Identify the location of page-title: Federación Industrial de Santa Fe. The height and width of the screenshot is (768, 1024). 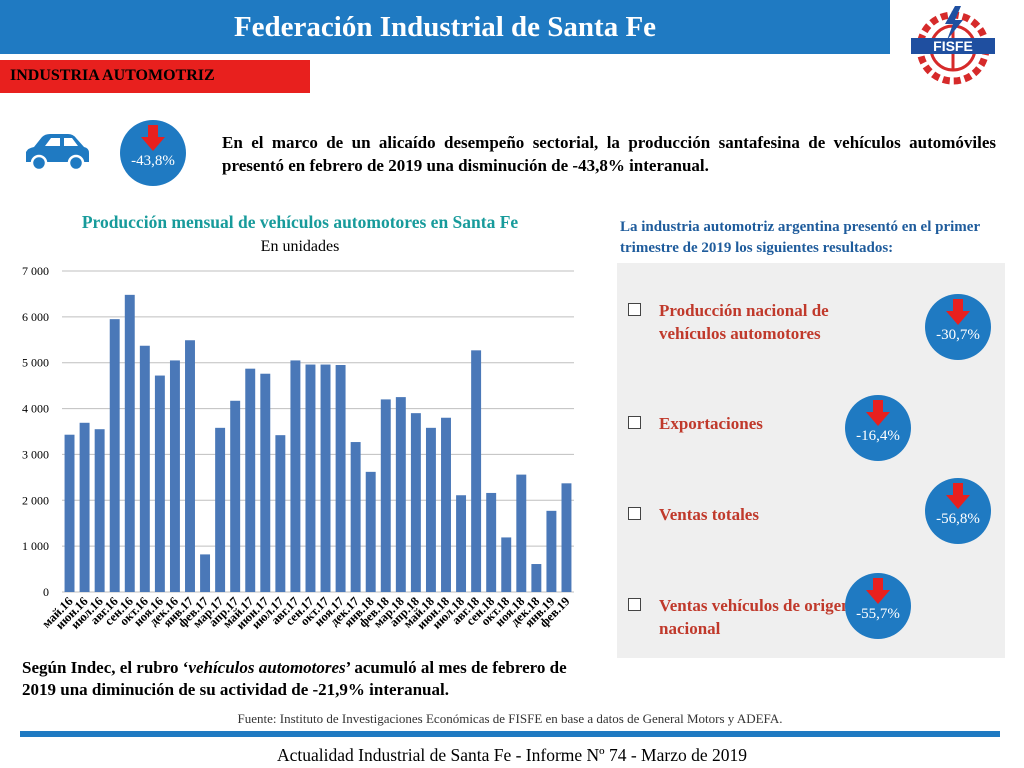
(445, 27).